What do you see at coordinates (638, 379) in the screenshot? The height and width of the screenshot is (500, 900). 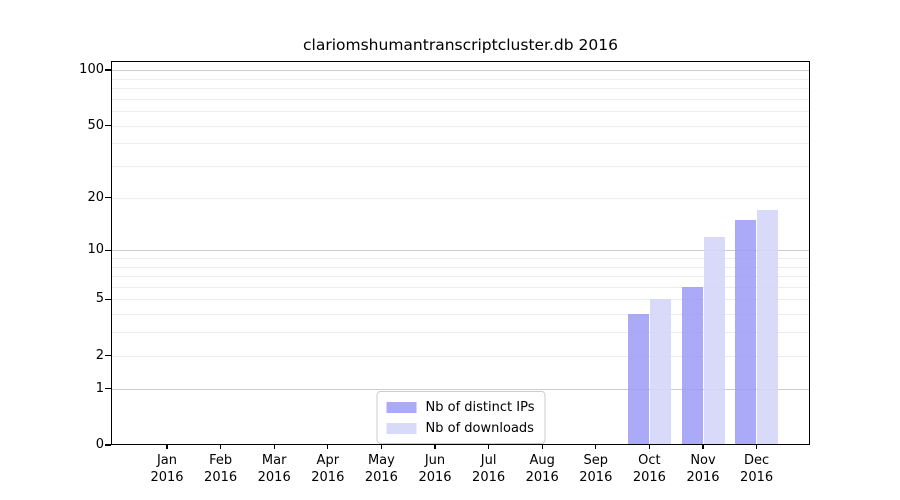 I see `bar-distinct-ips-oct` at bounding box center [638, 379].